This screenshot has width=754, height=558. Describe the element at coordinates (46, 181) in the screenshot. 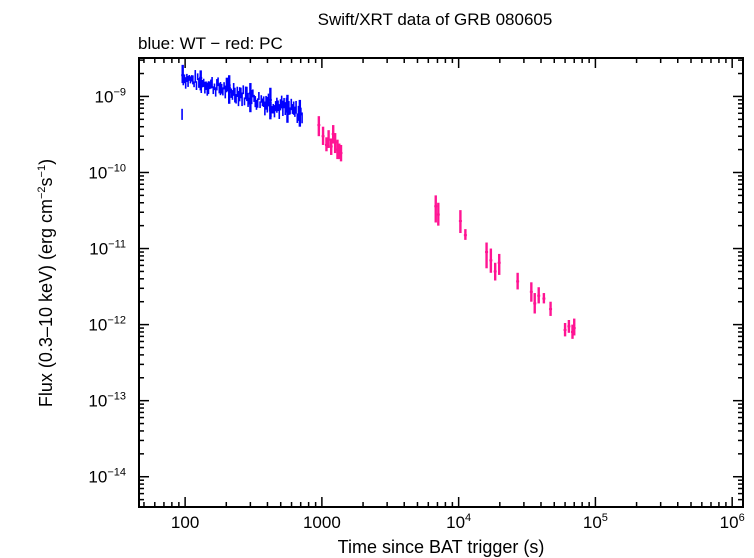

I see `y-axis-label-mid: s` at that location.